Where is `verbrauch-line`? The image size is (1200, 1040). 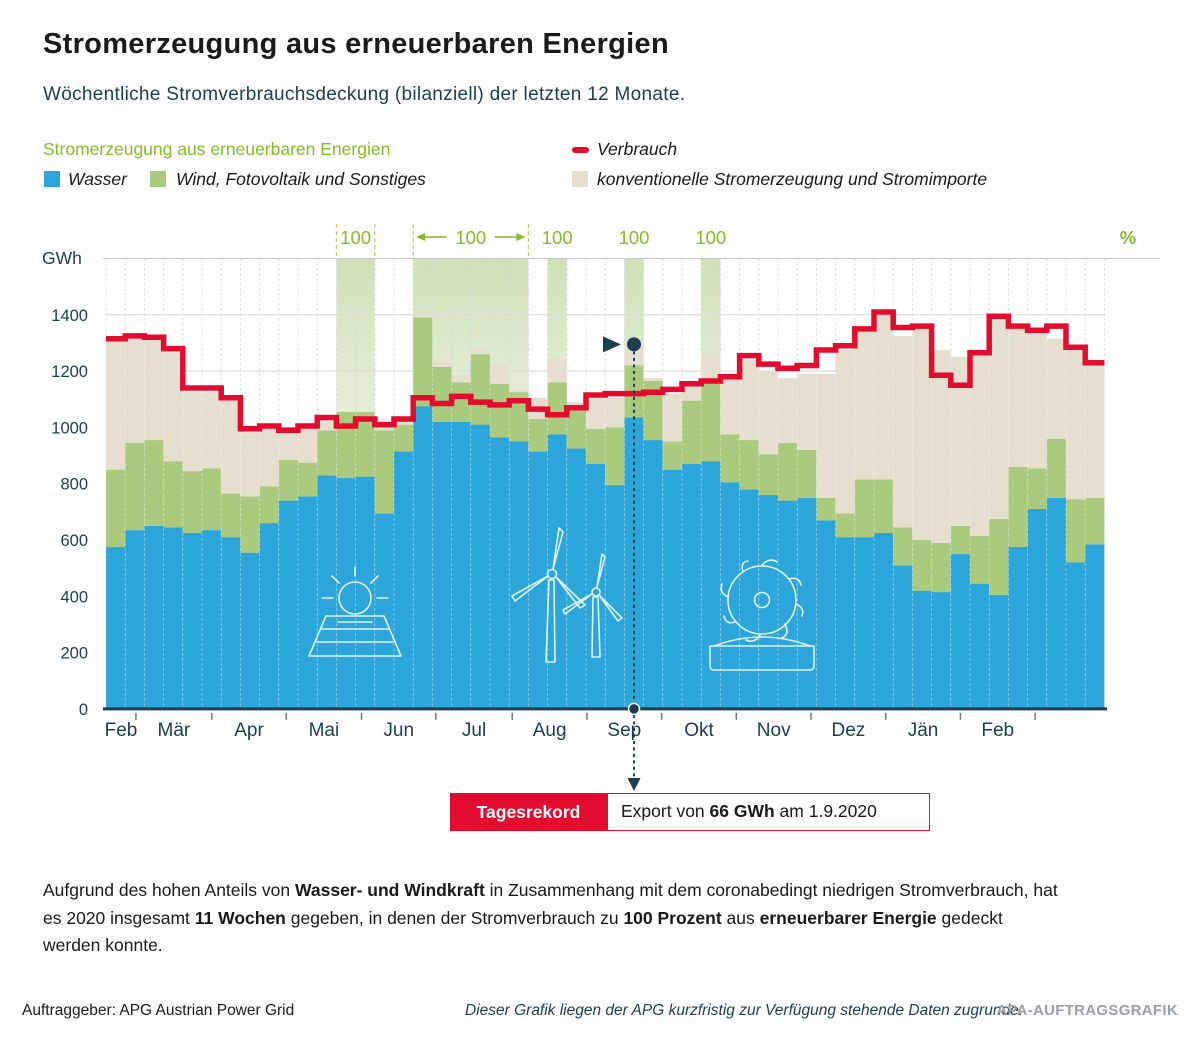
verbrauch-line is located at coordinates (605, 371).